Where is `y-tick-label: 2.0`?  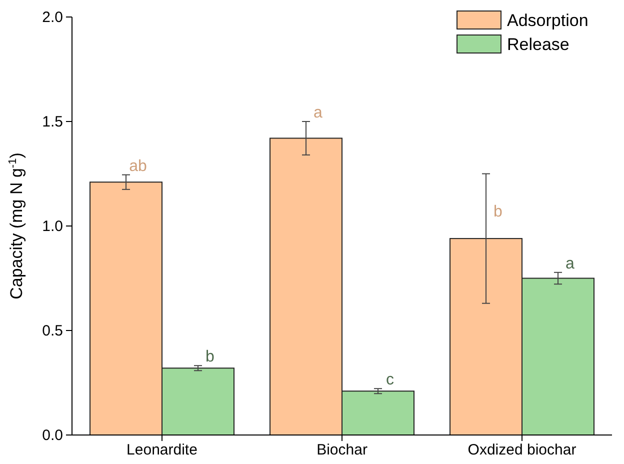 y-tick-label: 2.0 is located at coordinates (52, 17).